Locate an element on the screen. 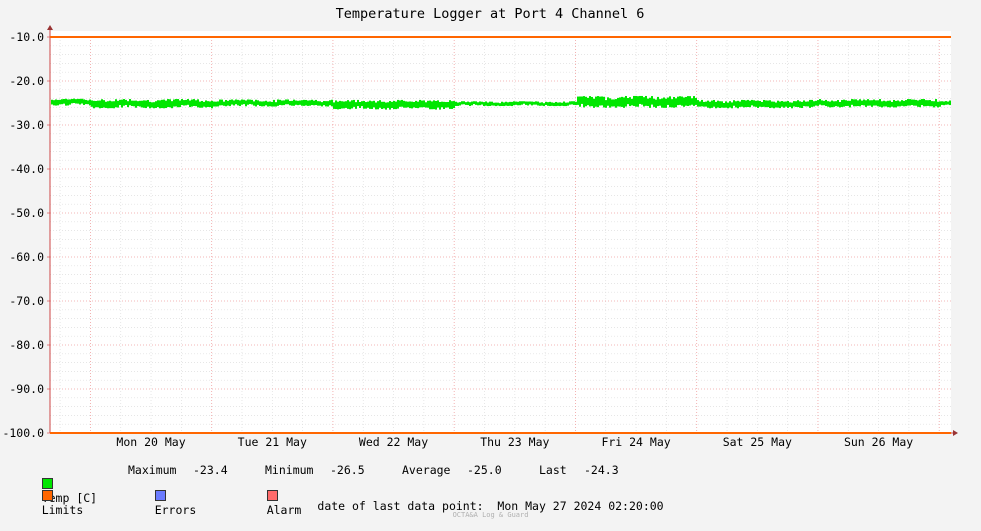 Image resolution: width=981 pixels, height=531 pixels. last-data-value: Mon May 27 2024 02:20:00 is located at coordinates (580, 506).